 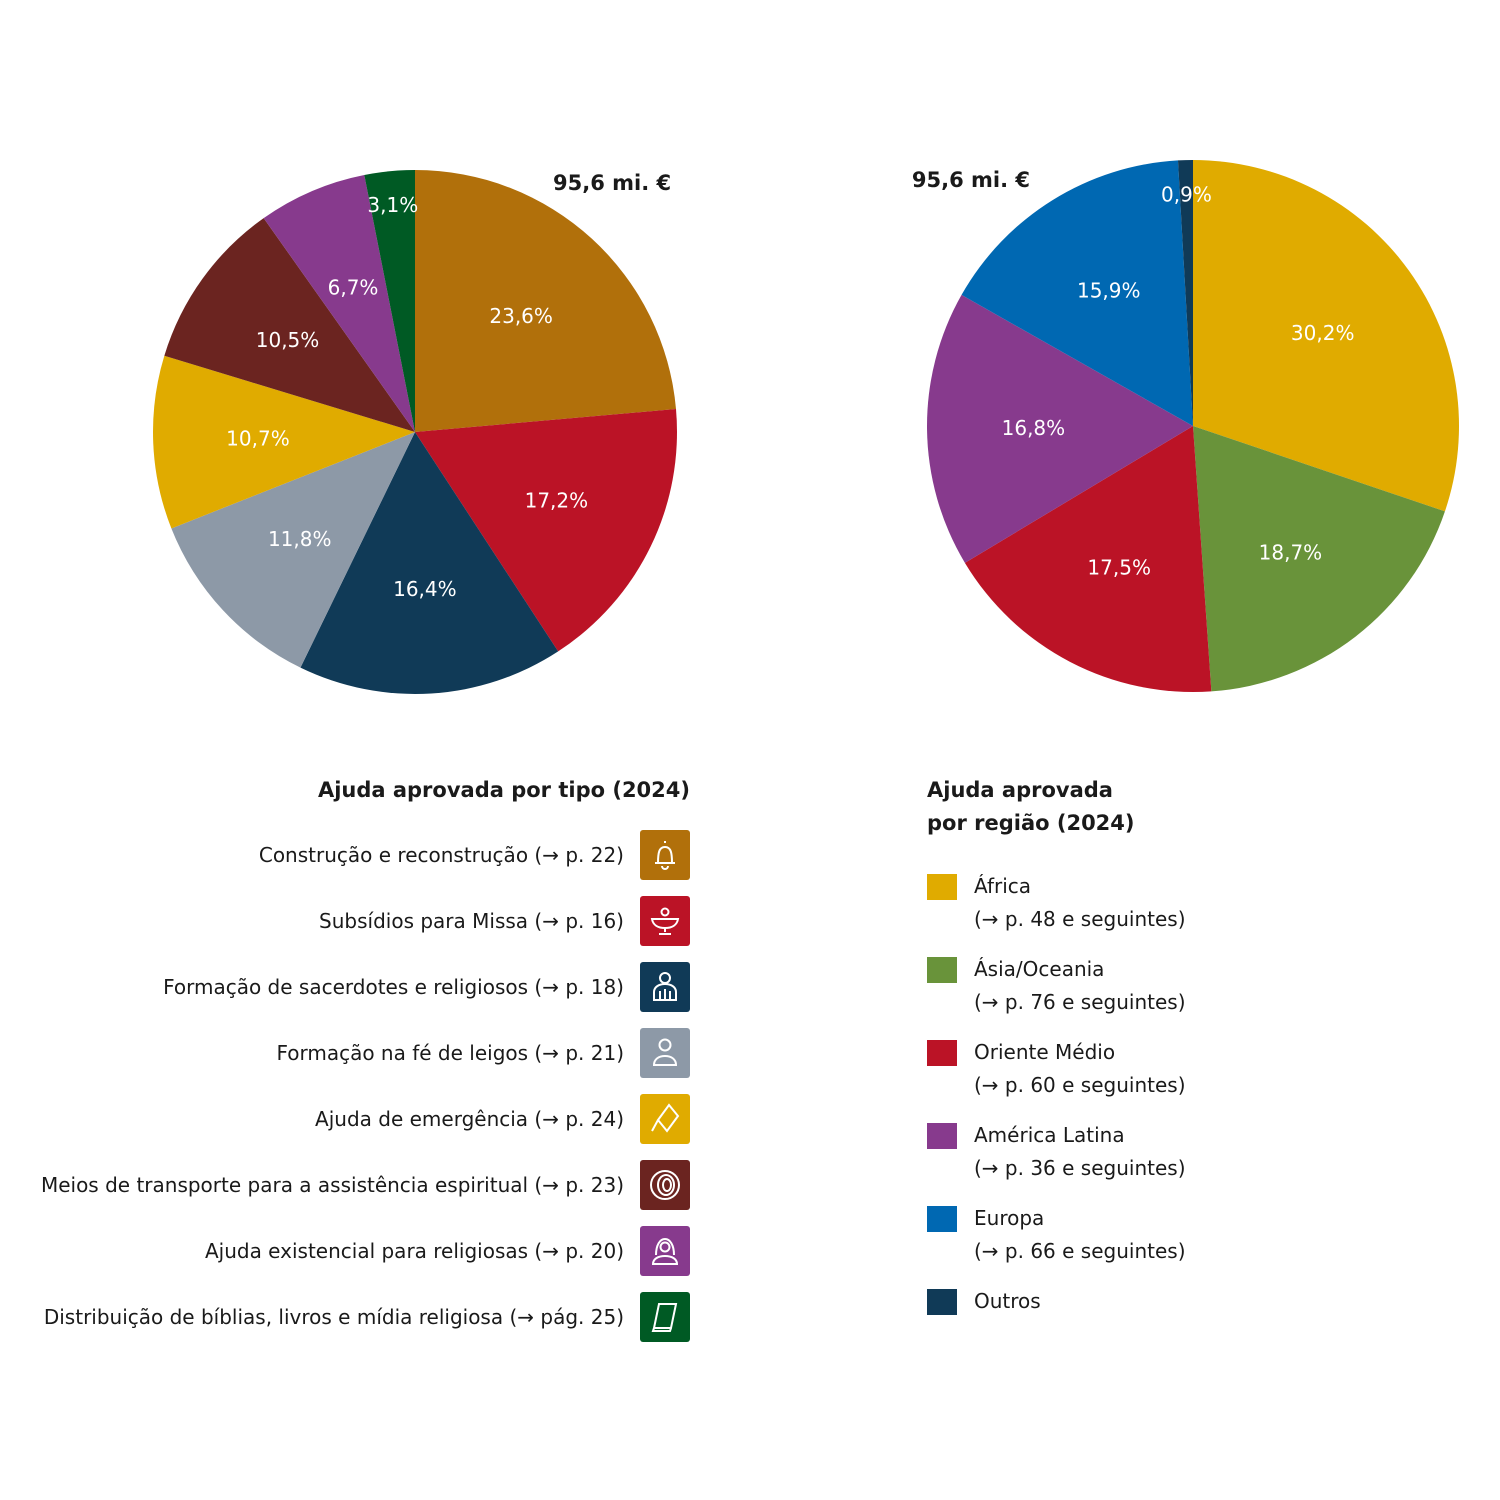 I want to click on pie-total-label-type: 95,6 mi. €, so click(x=612, y=183).